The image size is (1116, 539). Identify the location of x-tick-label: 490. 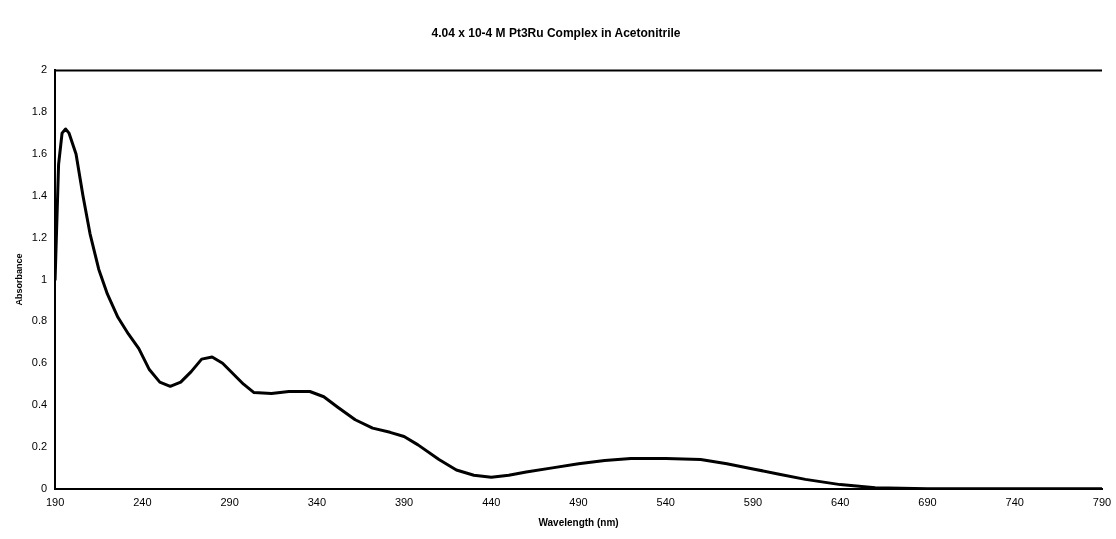
(578, 502).